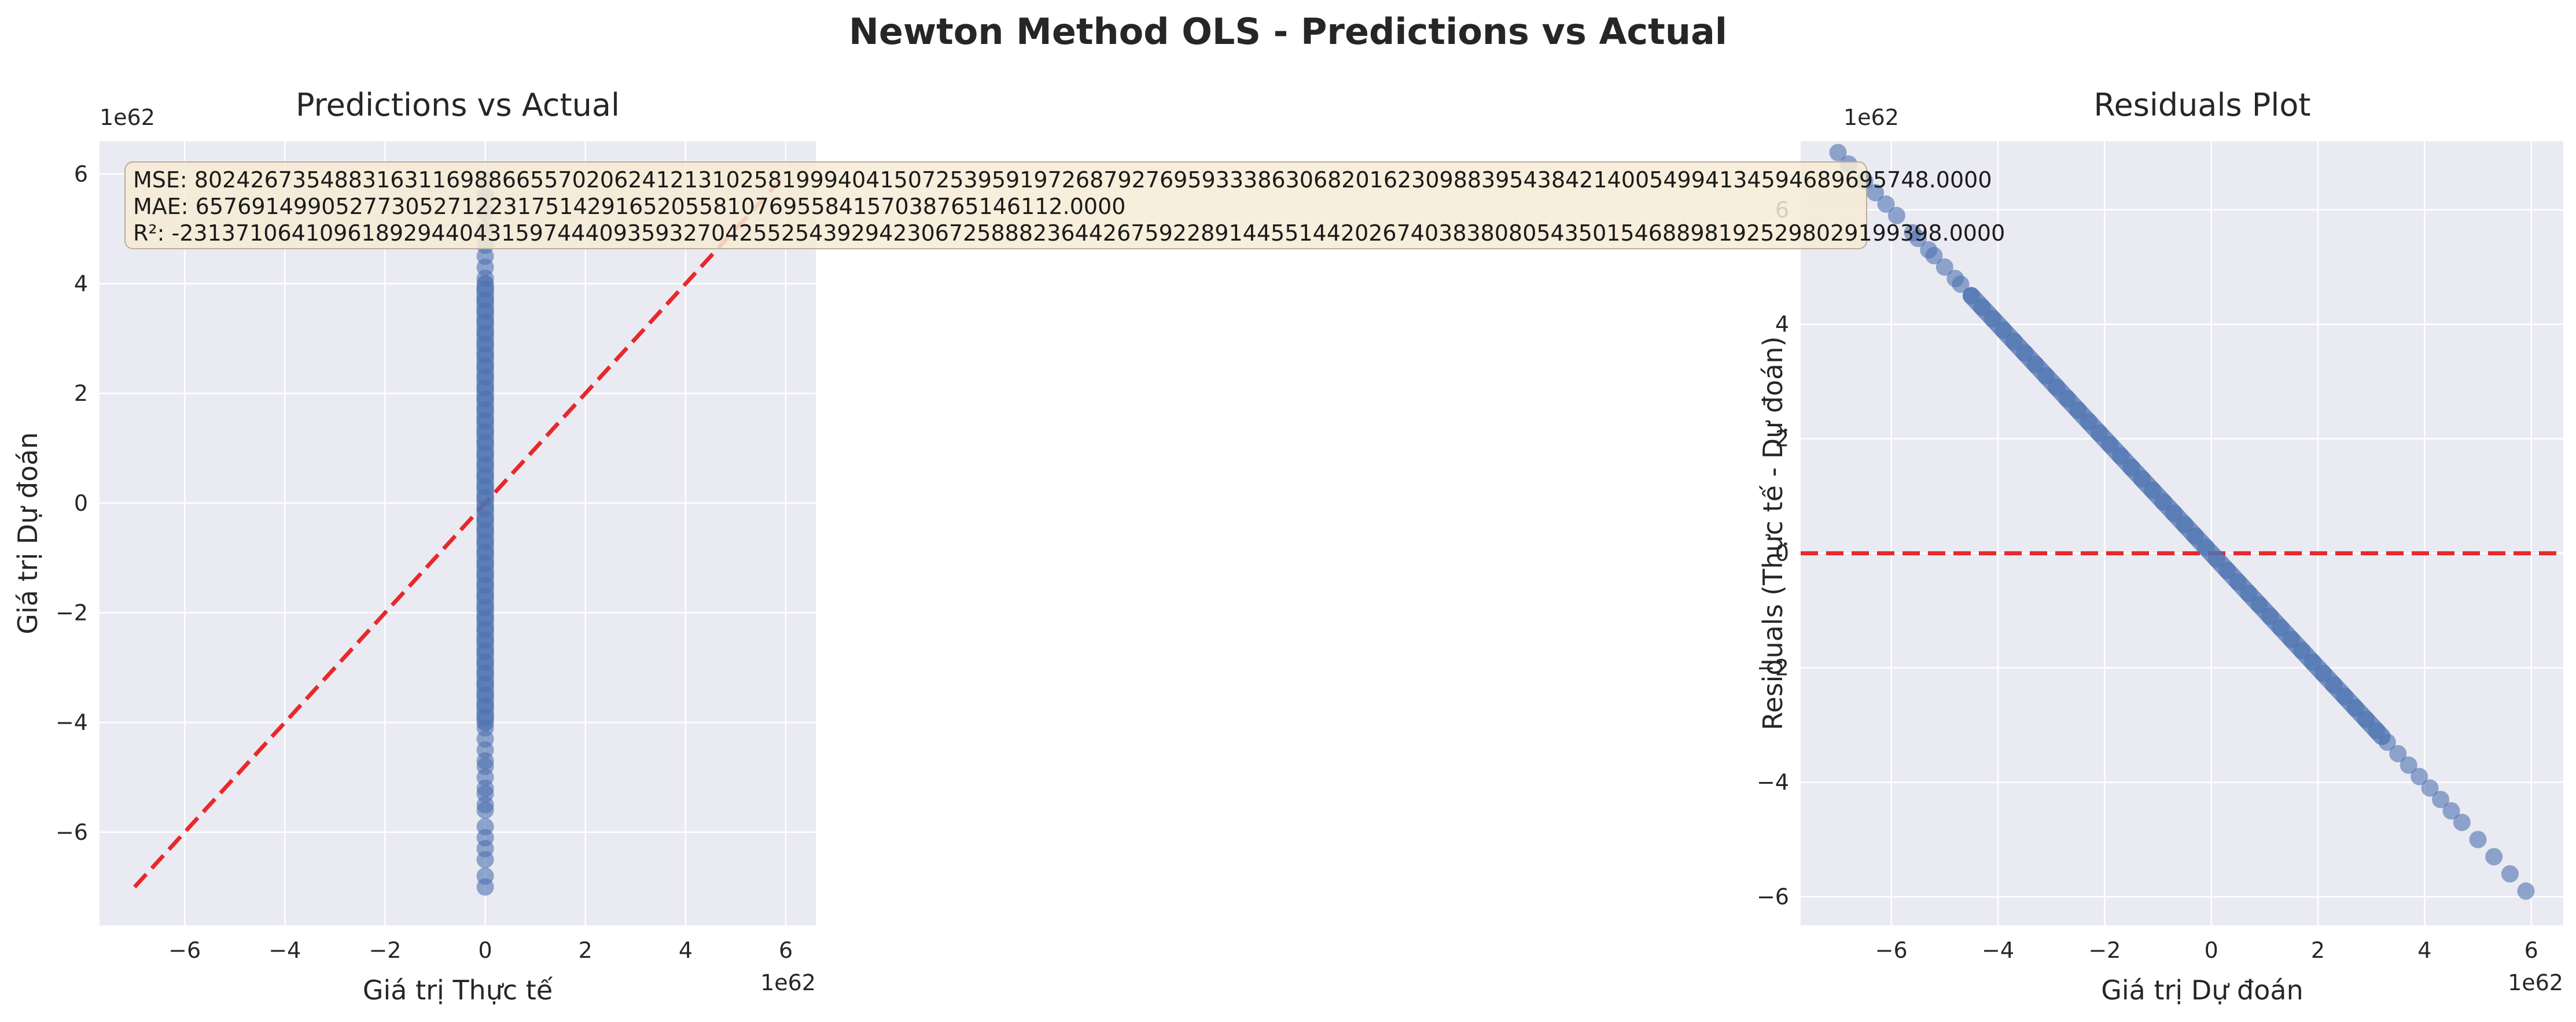  I want to click on x-axis-label: Giá trị Dự đoán, so click(2202, 990).